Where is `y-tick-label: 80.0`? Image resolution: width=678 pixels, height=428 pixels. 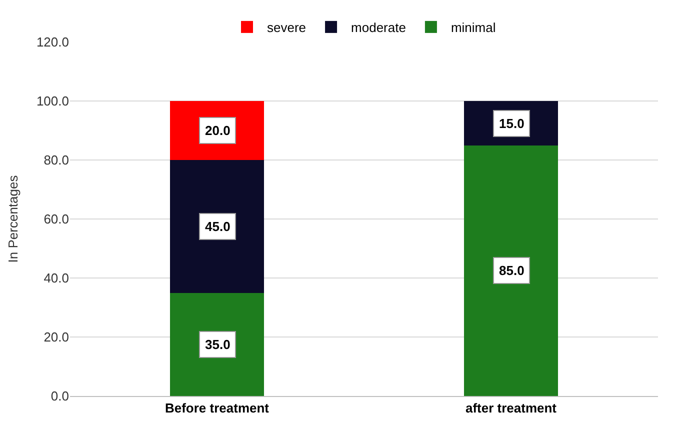 y-tick-label: 80.0 is located at coordinates (56, 160).